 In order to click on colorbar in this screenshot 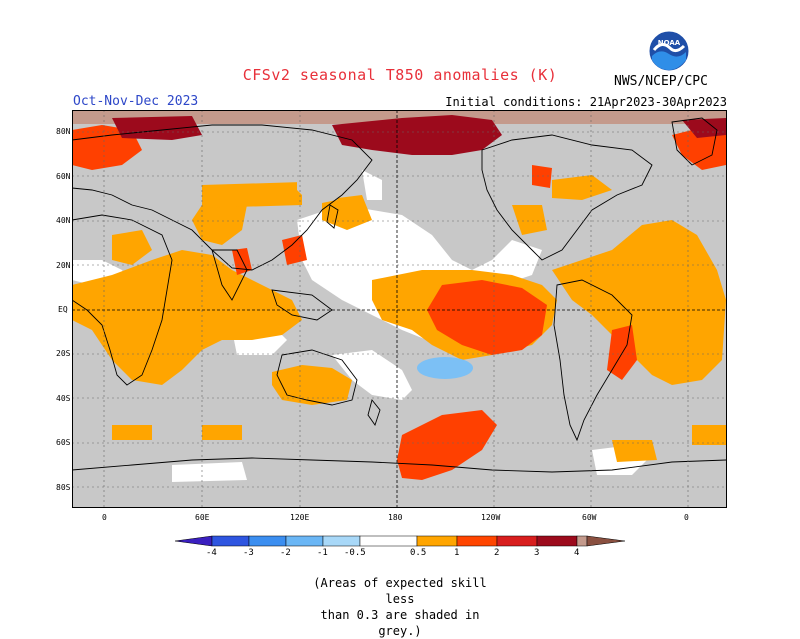, I will do `click(400, 541)`.